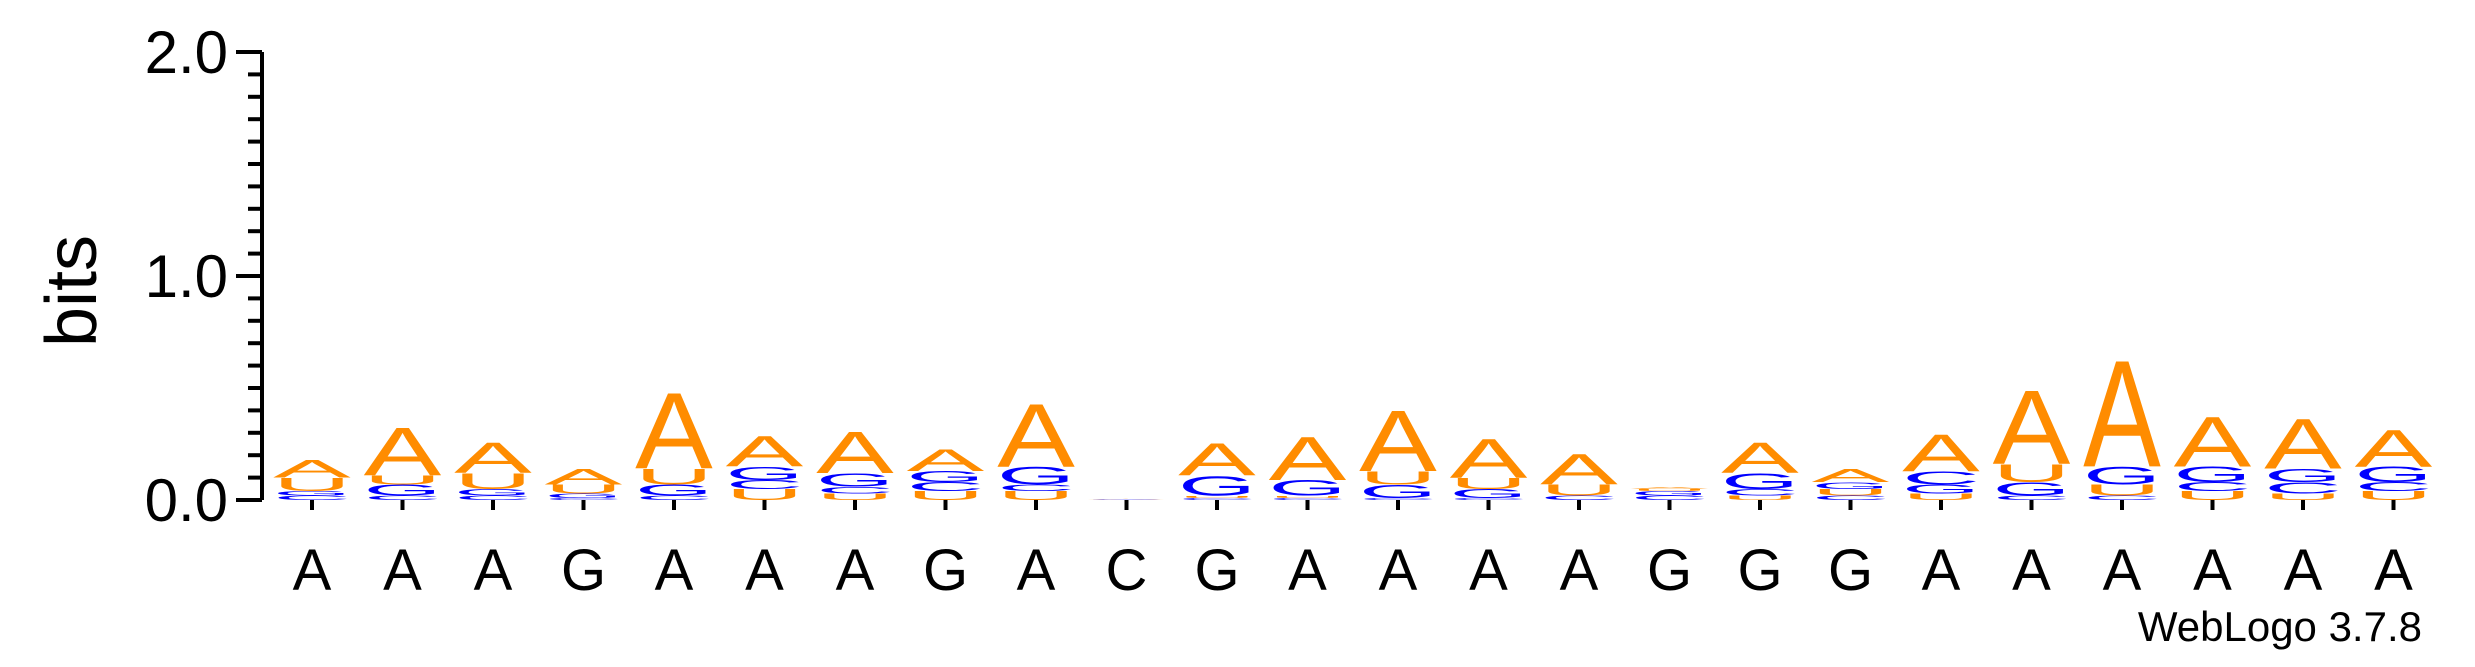  What do you see at coordinates (1127, 570) in the screenshot?
I see `x-tick-label: C` at bounding box center [1127, 570].